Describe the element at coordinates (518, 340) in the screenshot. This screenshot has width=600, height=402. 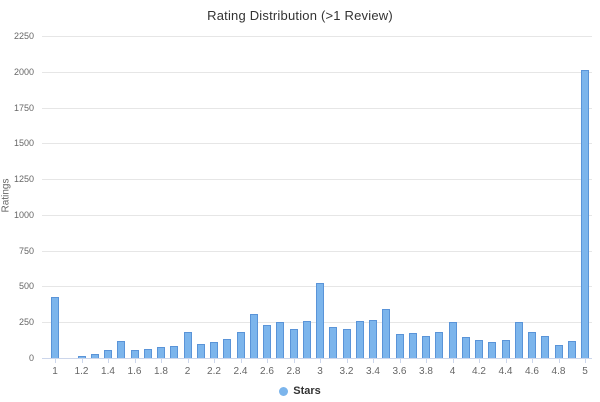
I see `bar-4.5` at that location.